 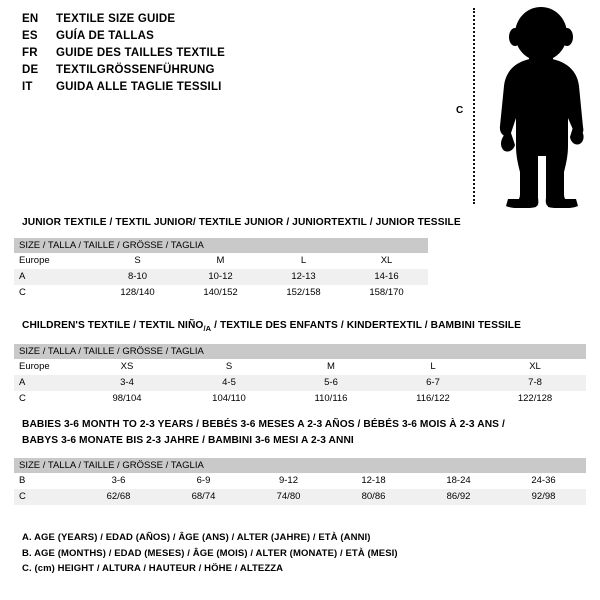 What do you see at coordinates (458, 480) in the screenshot?
I see `table-cell: 18-24` at bounding box center [458, 480].